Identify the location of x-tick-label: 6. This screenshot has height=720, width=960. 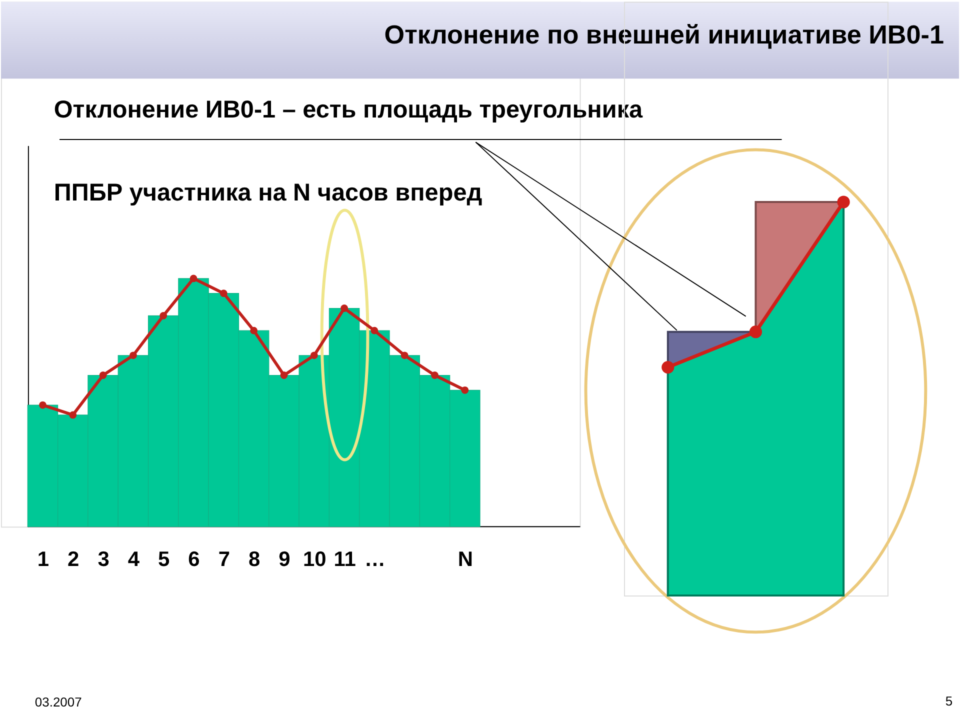
(194, 560).